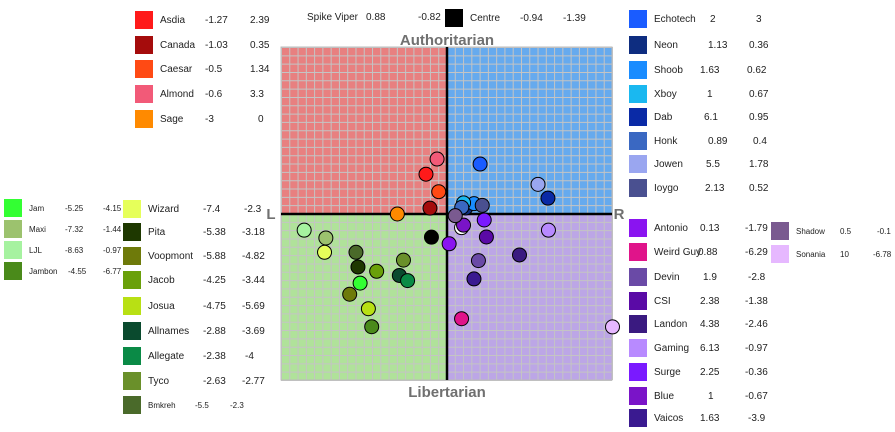 This screenshot has height=432, width=895. What do you see at coordinates (214, 94) in the screenshot?
I see `legend-x-value: -0.6` at bounding box center [214, 94].